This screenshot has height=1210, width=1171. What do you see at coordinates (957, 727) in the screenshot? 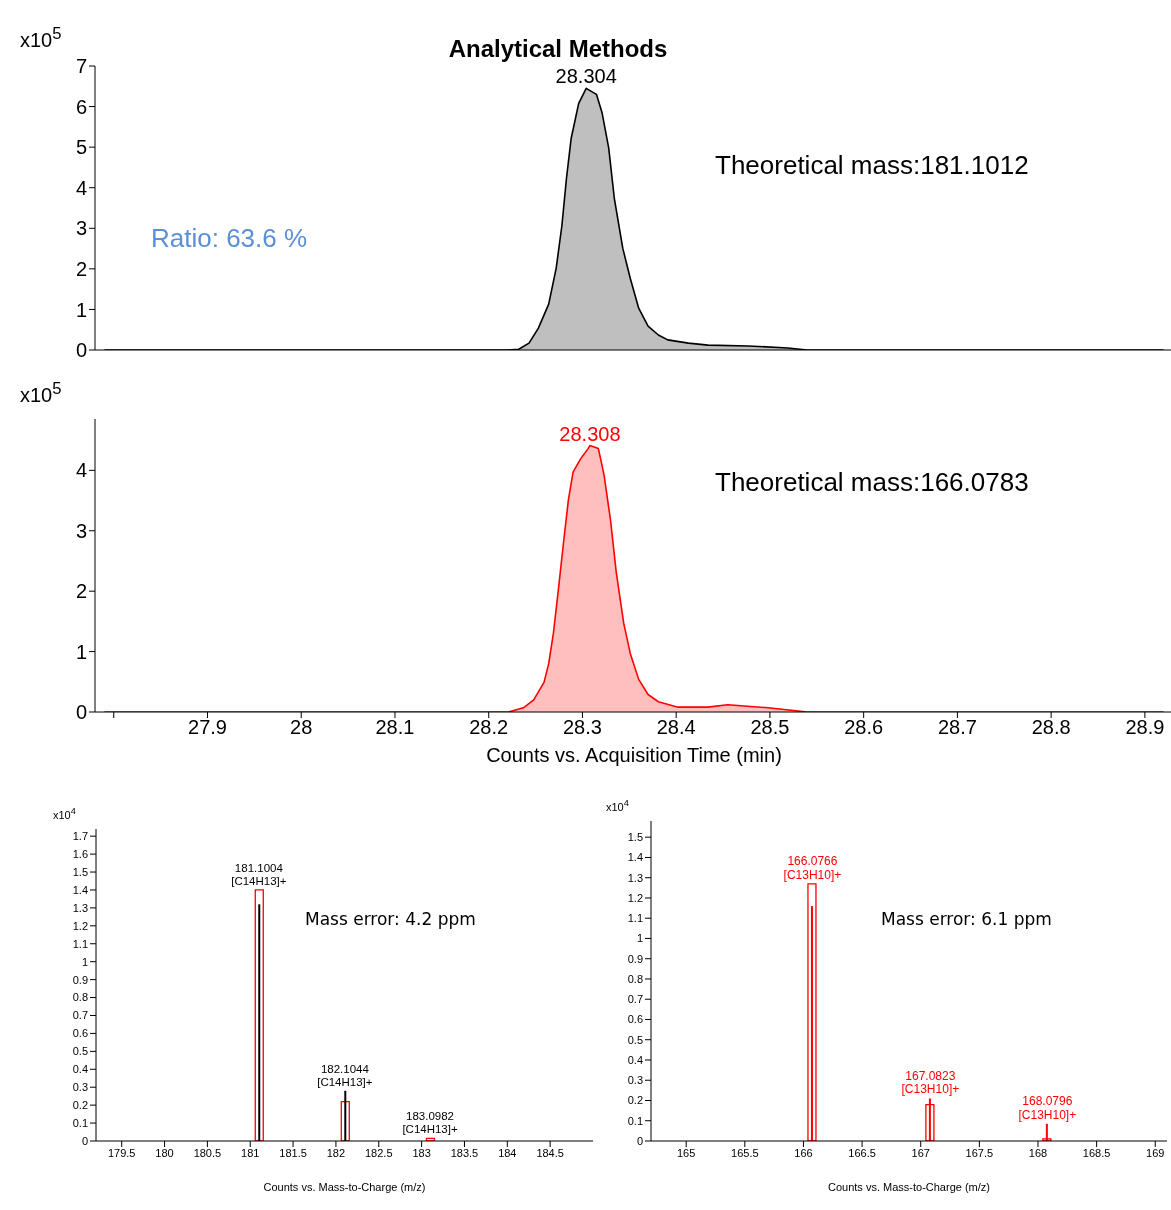
I see `x-tick-label: 28.7` at bounding box center [957, 727].